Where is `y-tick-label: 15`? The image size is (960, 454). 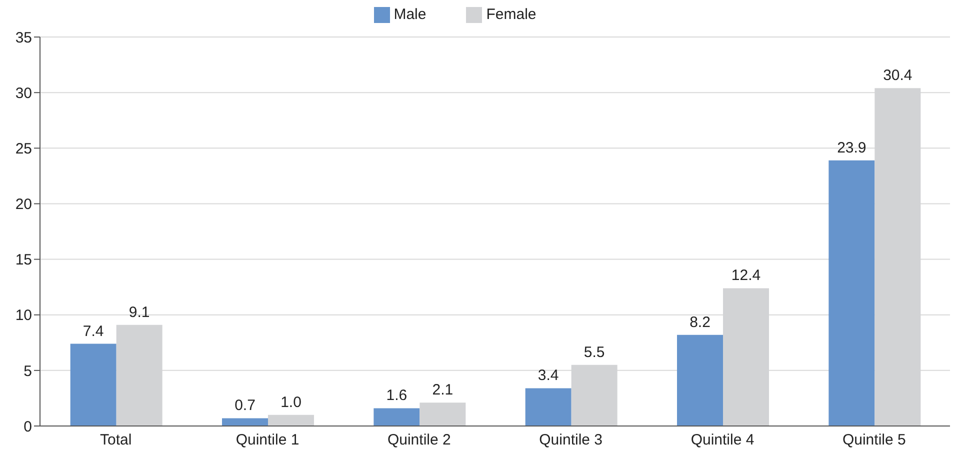 y-tick-label: 15 is located at coordinates (23, 260).